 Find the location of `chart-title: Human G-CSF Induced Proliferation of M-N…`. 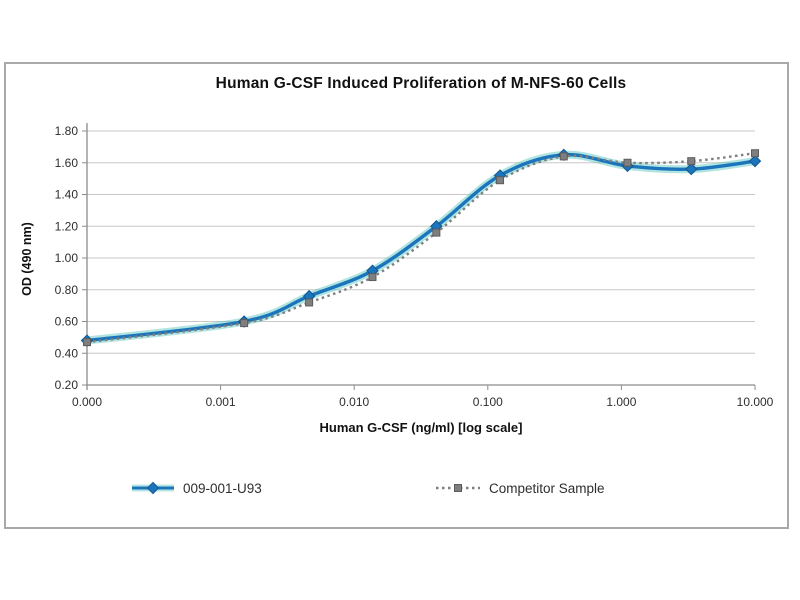

chart-title: Human G-CSF Induced Proliferation of M-N… is located at coordinates (421, 83).